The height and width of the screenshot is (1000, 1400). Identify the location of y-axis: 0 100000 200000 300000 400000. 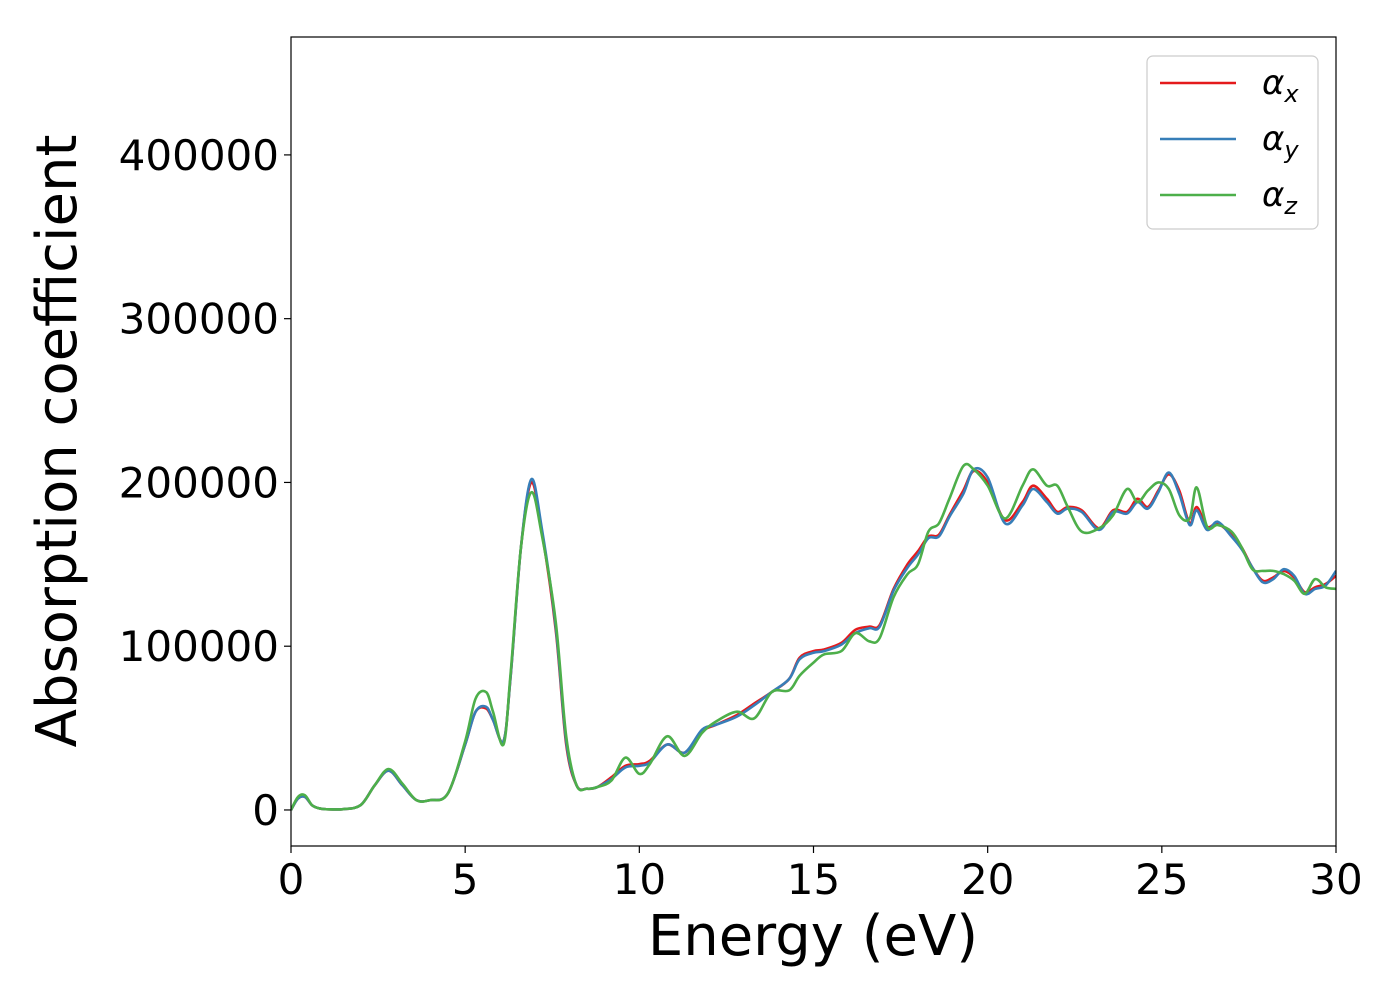
(205, 483).